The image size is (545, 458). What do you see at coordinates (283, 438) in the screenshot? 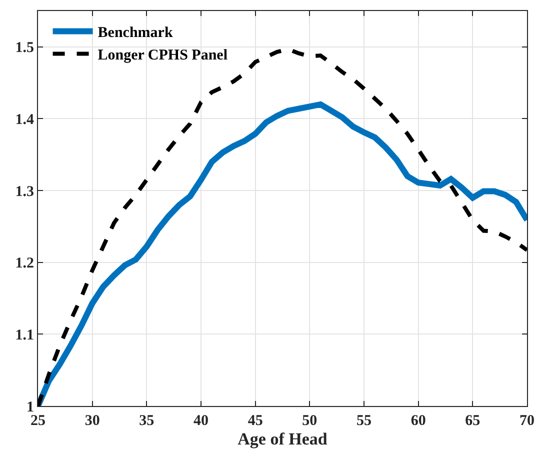
I see `x-axis-title: Age of Head` at bounding box center [283, 438].